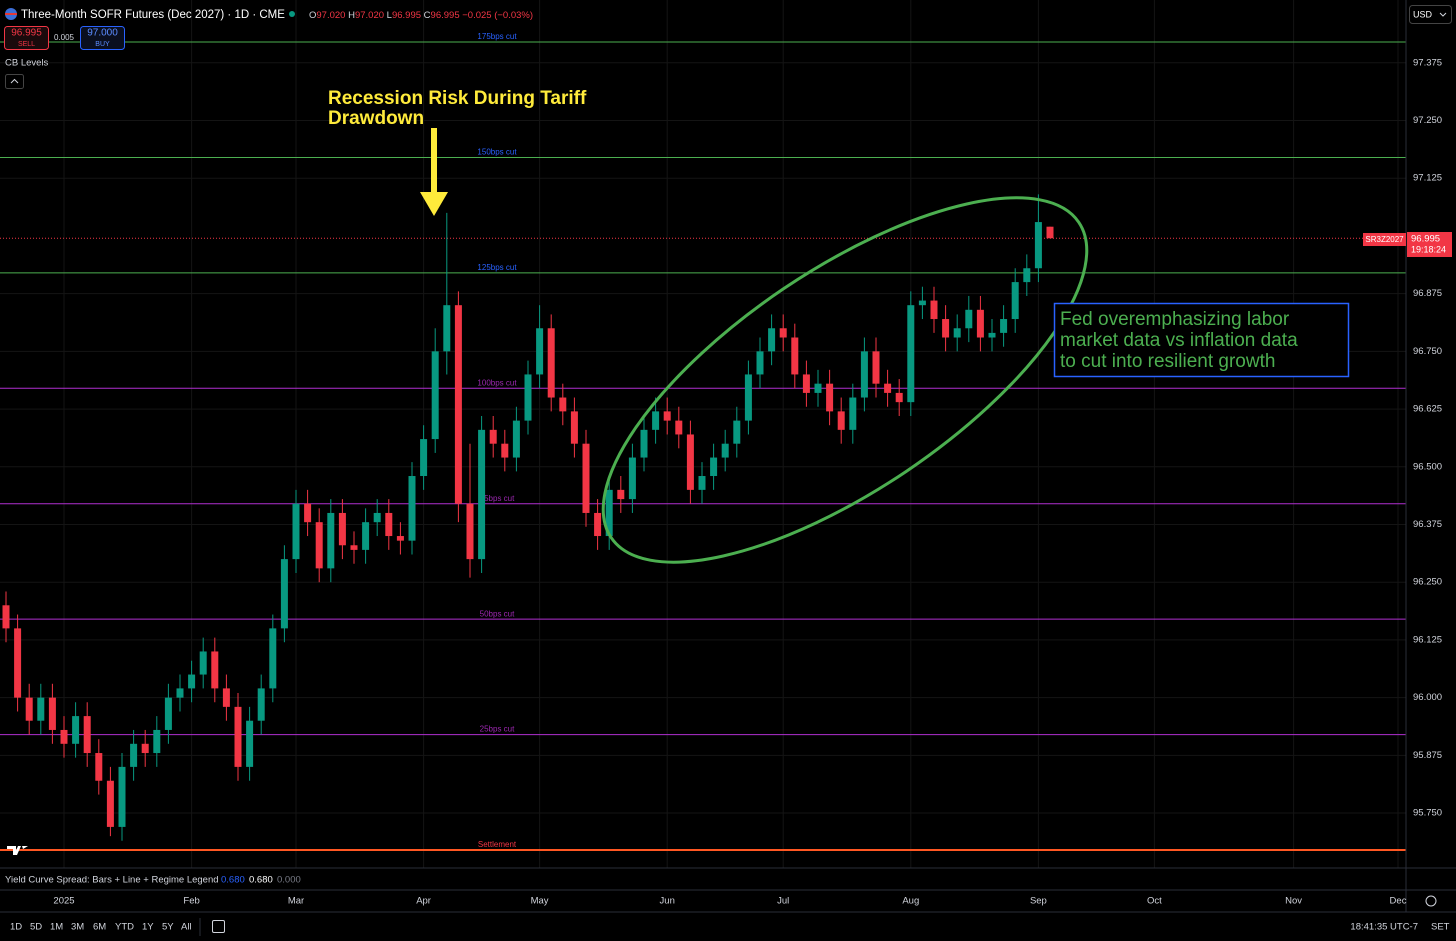  I want to click on buy-button, so click(102, 38).